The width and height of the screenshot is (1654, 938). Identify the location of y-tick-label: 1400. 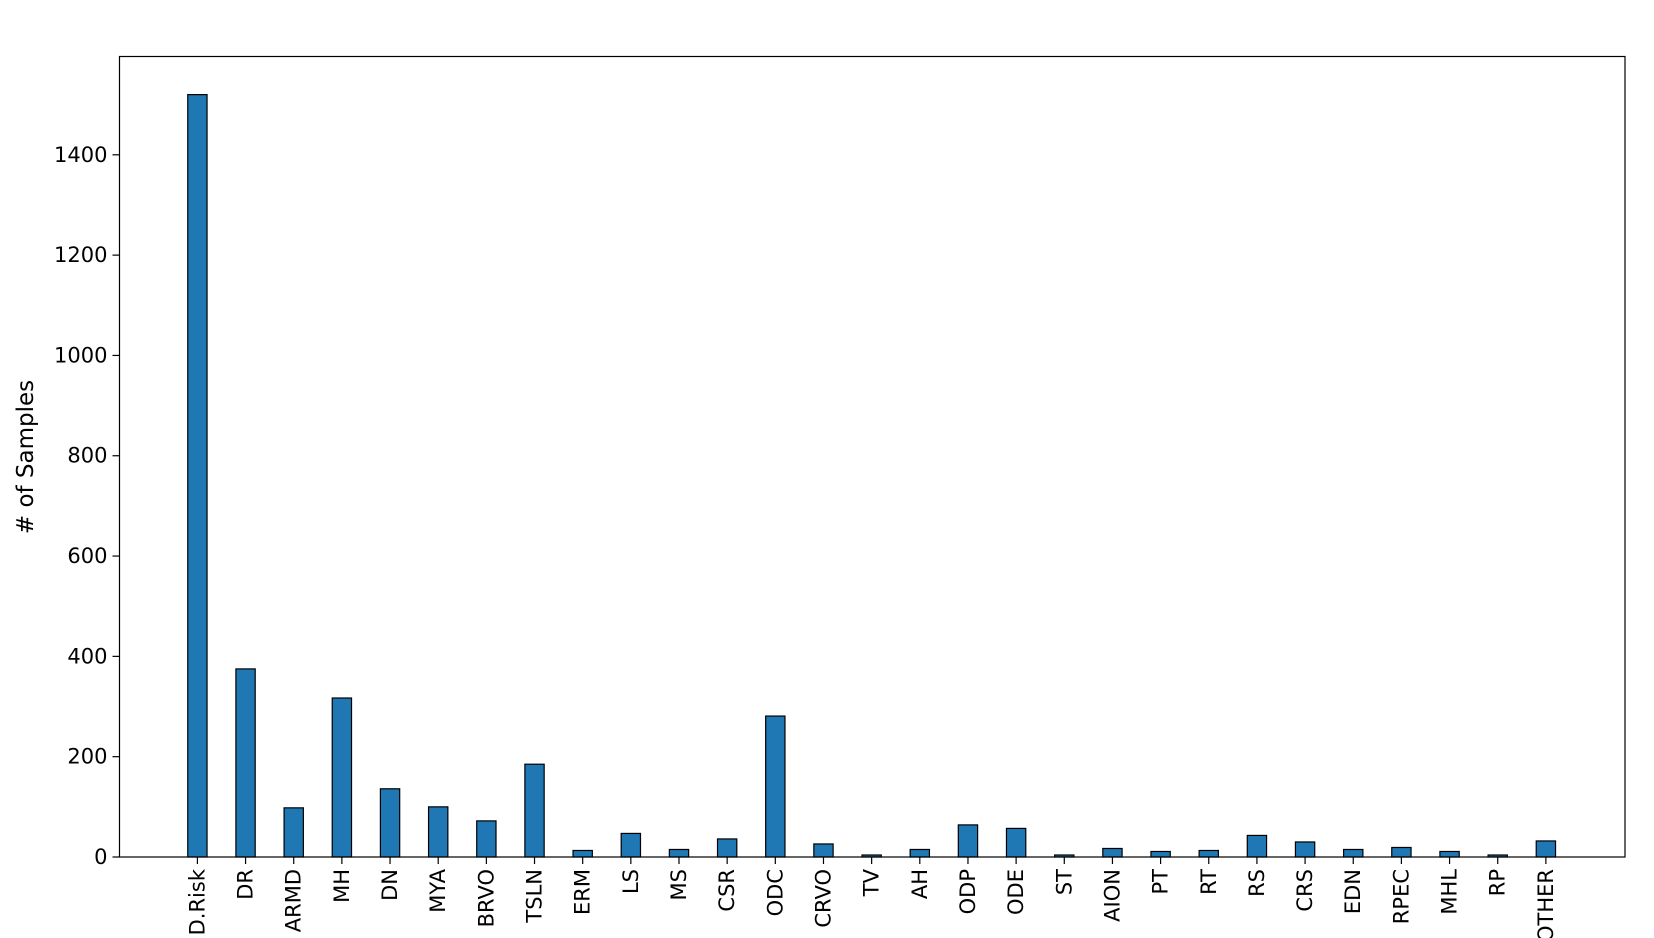
(80, 155).